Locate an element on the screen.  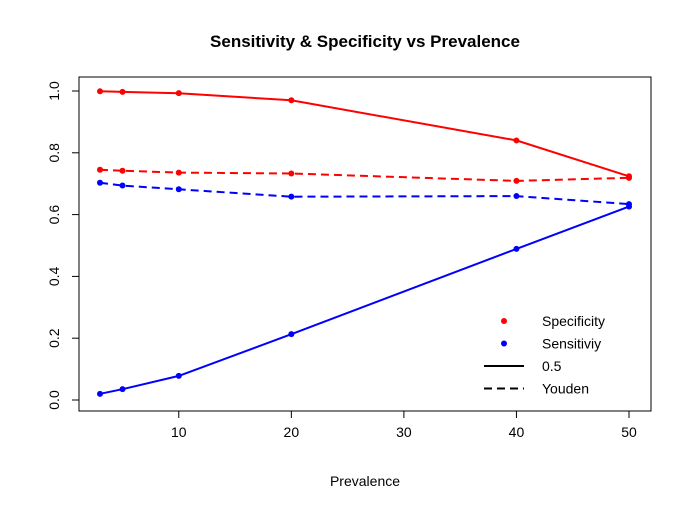
legend: Specificity Sensitiviy 0.5 Youden is located at coordinates (544, 355).